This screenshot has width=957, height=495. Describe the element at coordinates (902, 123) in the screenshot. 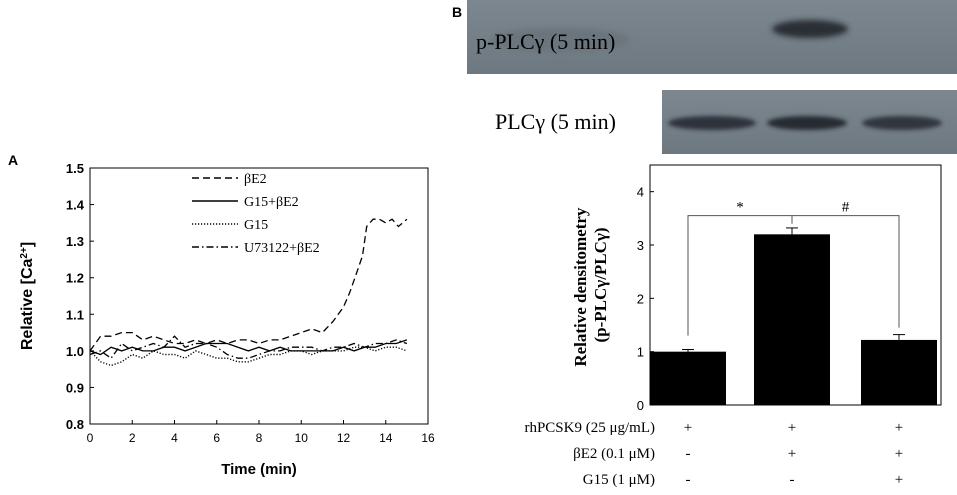

I see `blot-plc-band-lane3` at that location.